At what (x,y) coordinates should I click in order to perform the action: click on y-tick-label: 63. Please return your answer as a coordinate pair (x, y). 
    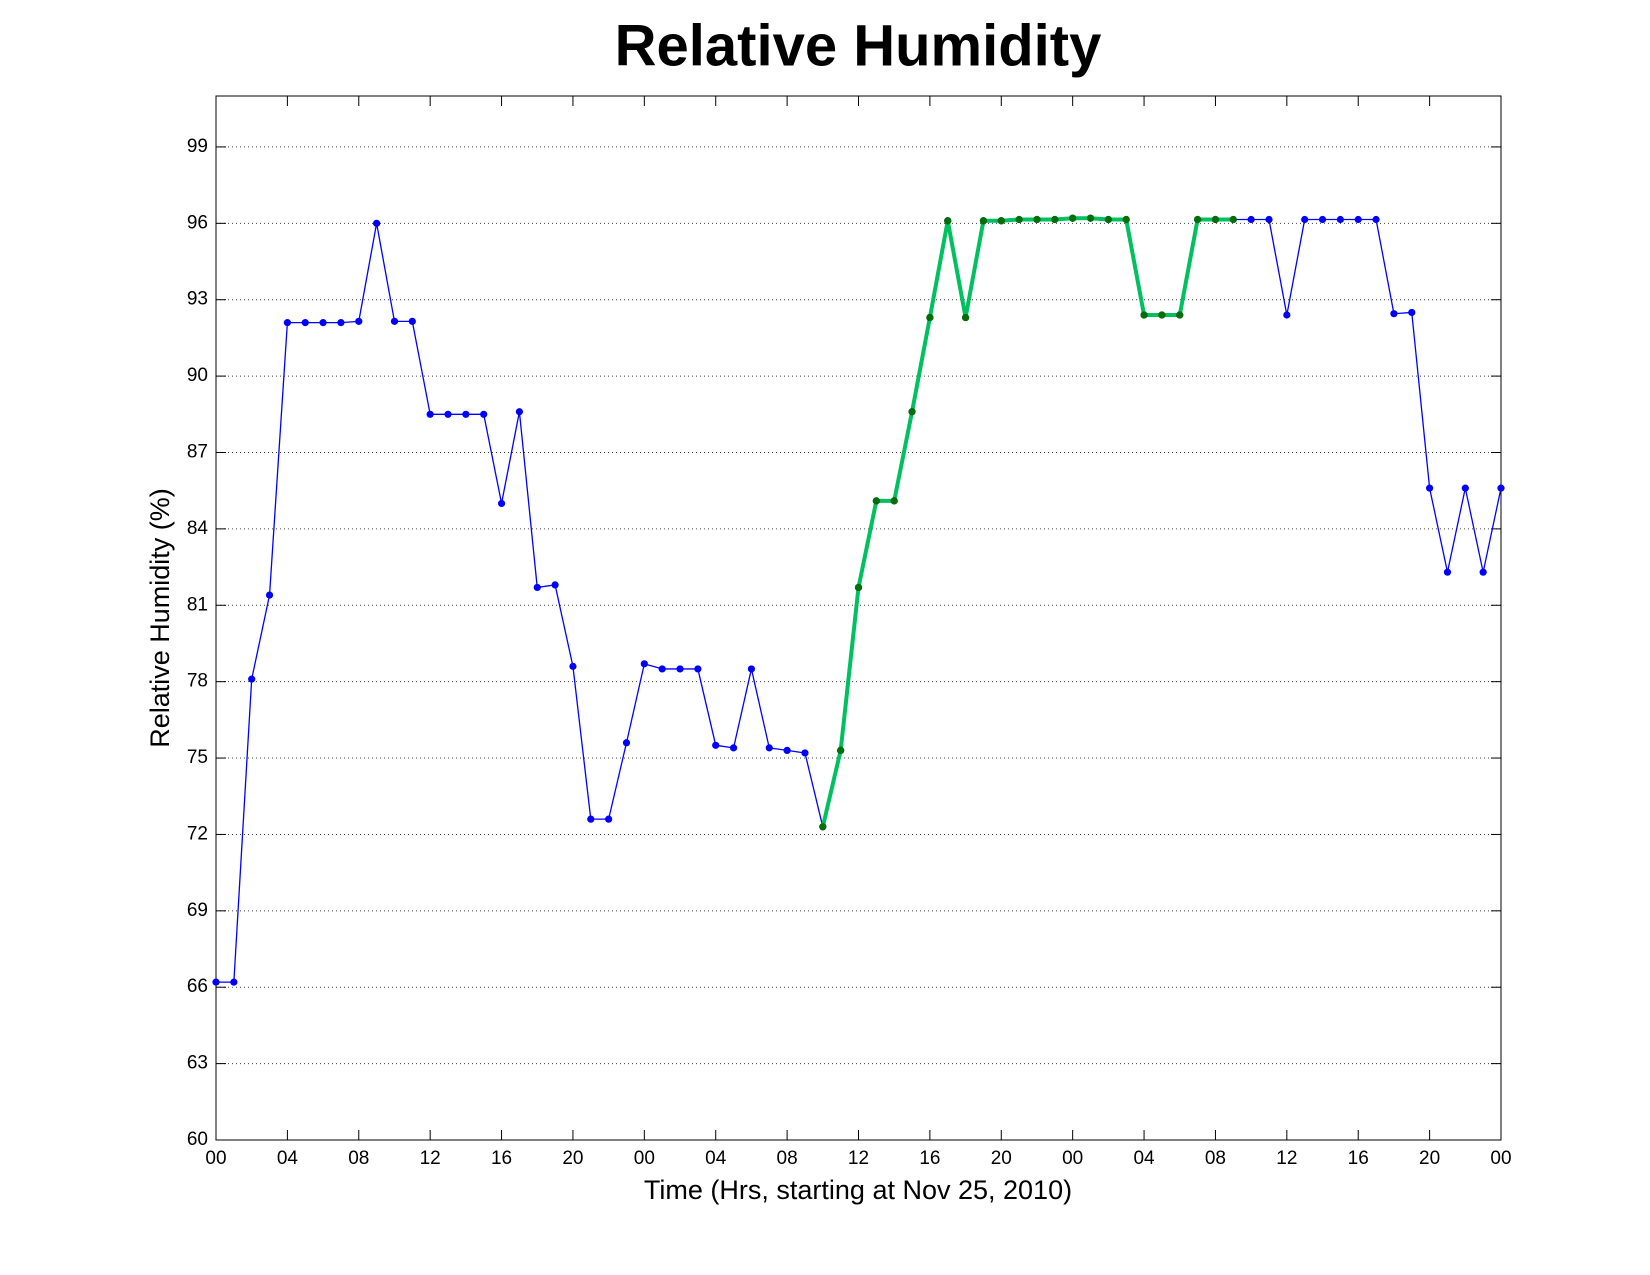
    Looking at the image, I should click on (197, 1063).